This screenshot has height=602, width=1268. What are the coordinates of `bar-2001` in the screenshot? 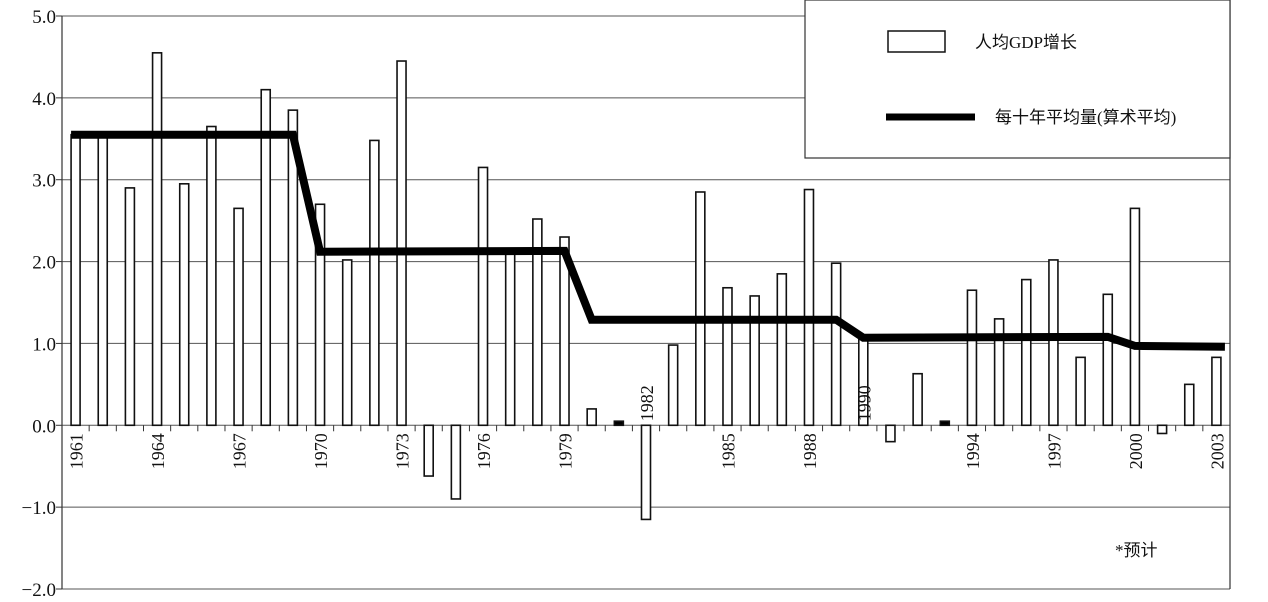 It's located at (1162, 429).